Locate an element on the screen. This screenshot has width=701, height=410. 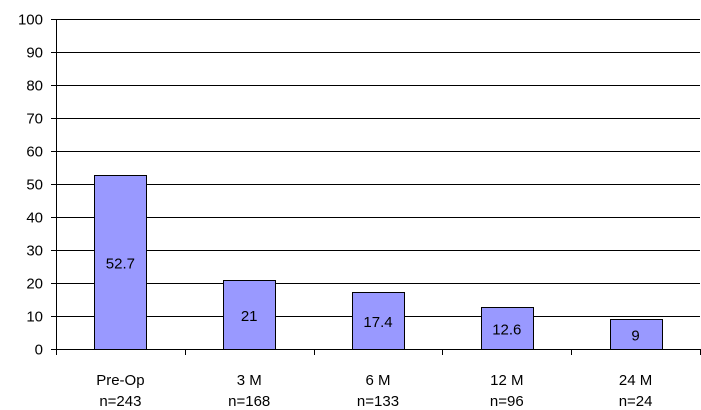
data-label-2: 17.4 is located at coordinates (377, 322).